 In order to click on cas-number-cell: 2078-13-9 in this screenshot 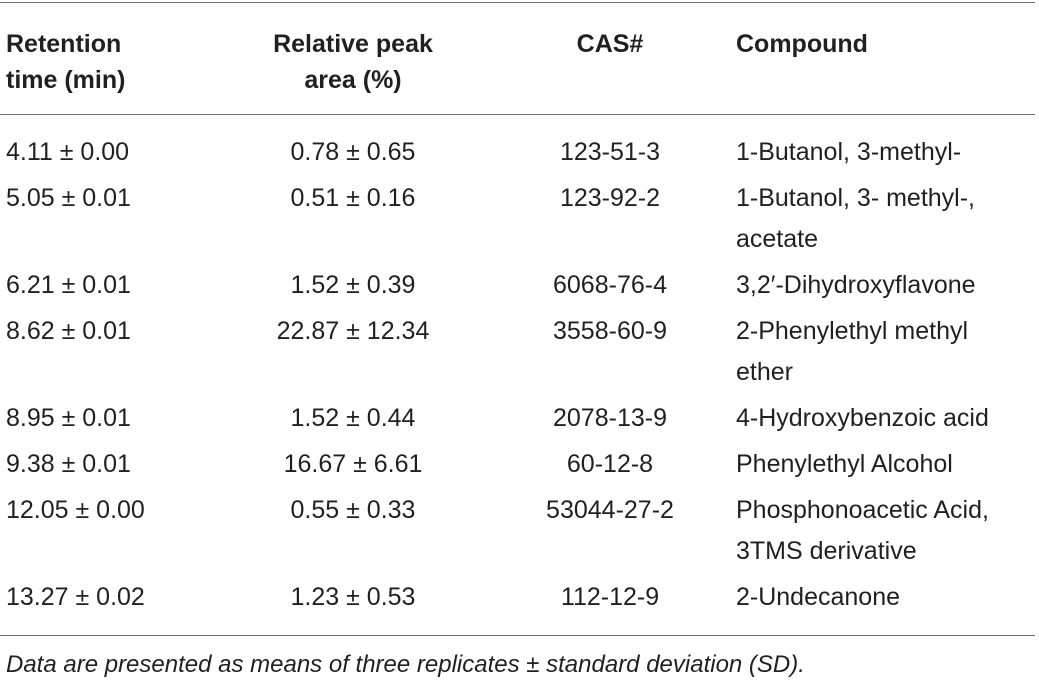, I will do `click(610, 418)`.